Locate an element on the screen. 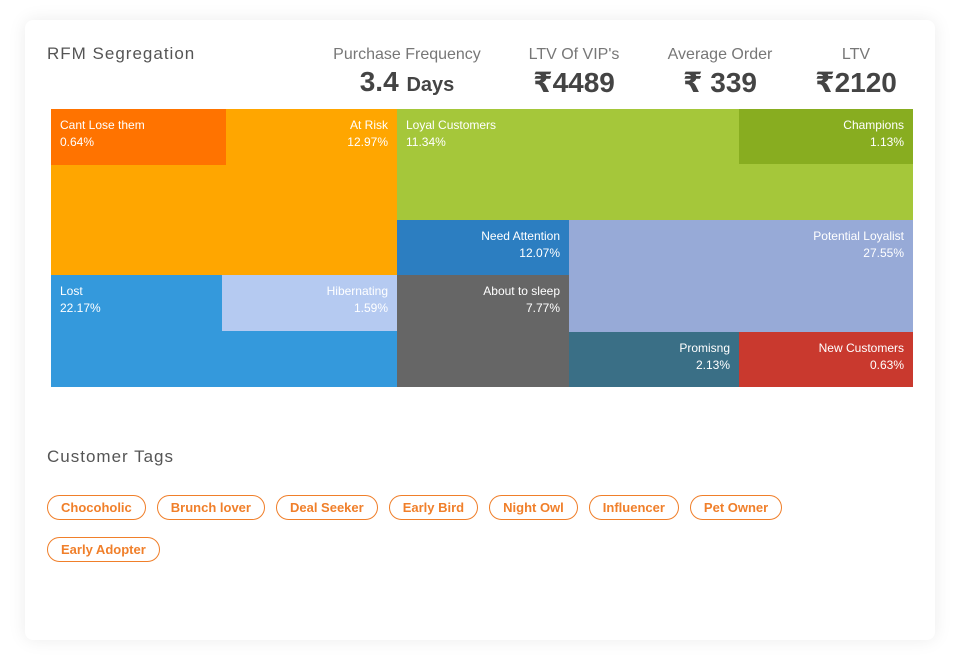 Image resolution: width=960 pixels, height=665 pixels. stat-number: ₹4489 is located at coordinates (574, 82).